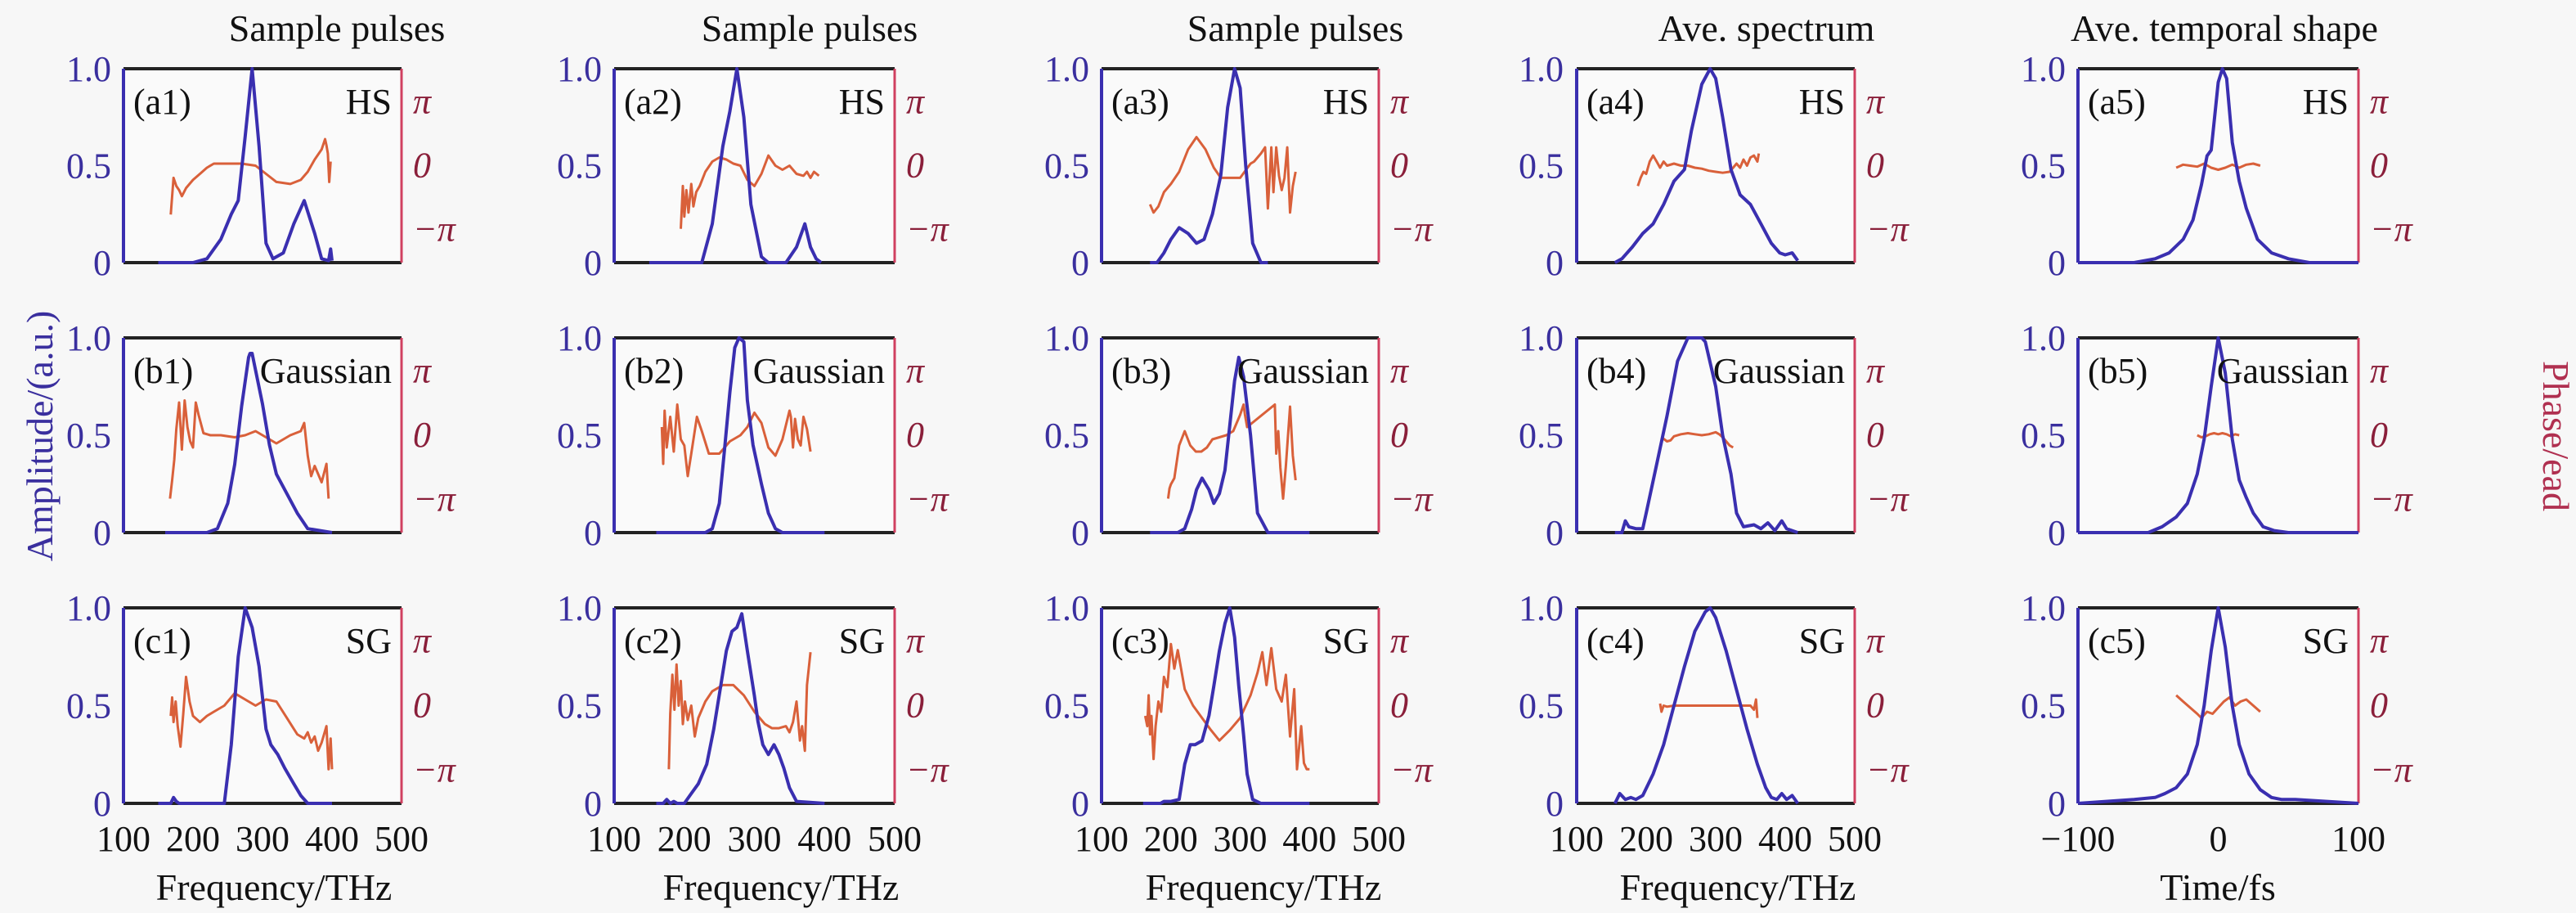 The width and height of the screenshot is (2576, 913). Describe the element at coordinates (1855, 839) in the screenshot. I see `x-tick-label: 500` at that location.